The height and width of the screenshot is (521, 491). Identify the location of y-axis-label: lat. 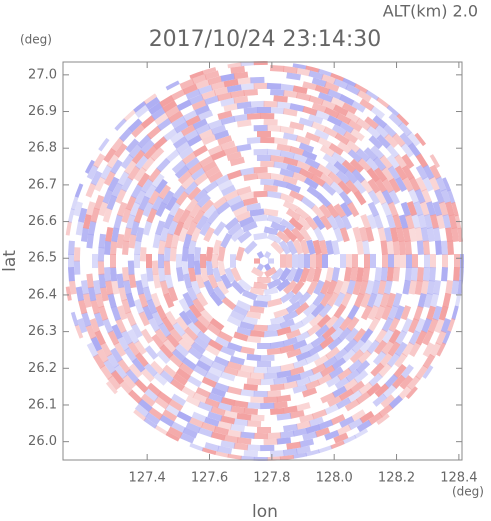
(10, 261).